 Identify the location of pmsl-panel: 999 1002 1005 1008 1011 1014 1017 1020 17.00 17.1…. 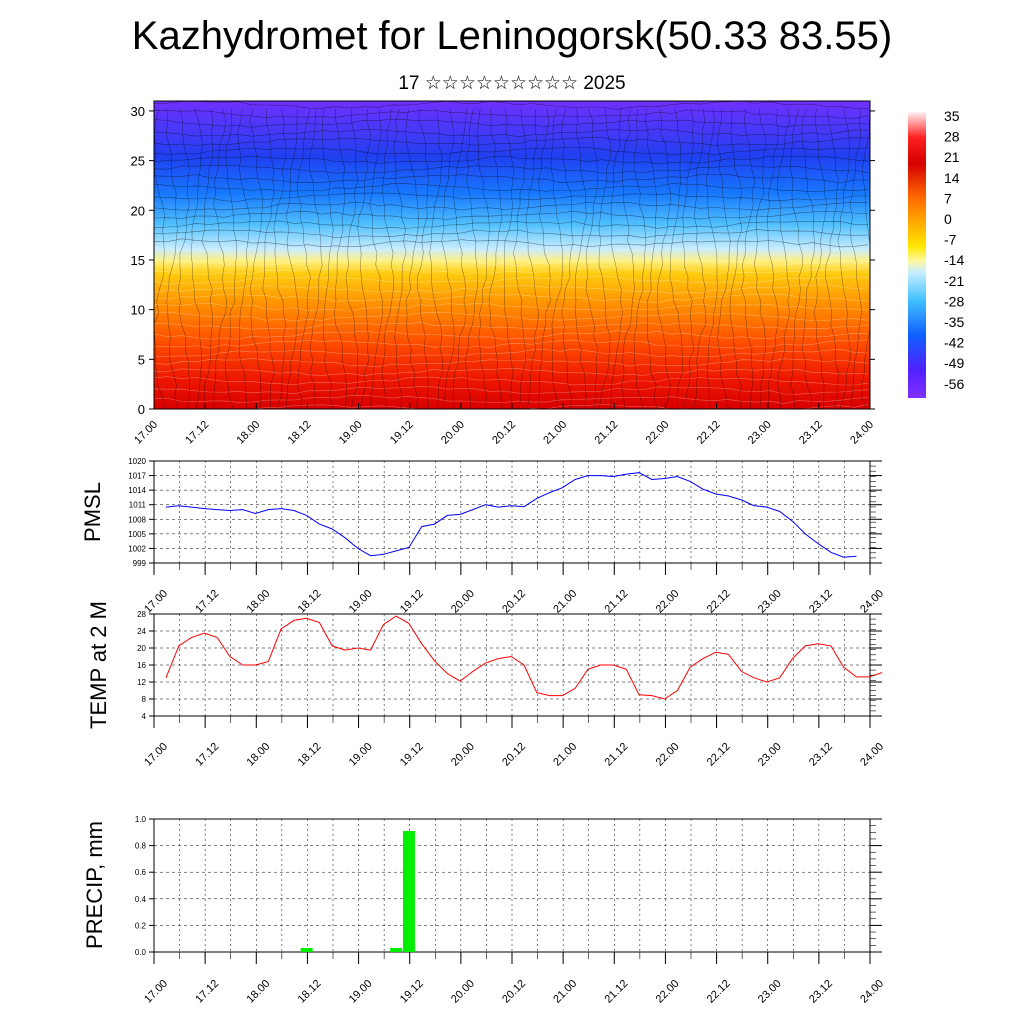
(483, 536).